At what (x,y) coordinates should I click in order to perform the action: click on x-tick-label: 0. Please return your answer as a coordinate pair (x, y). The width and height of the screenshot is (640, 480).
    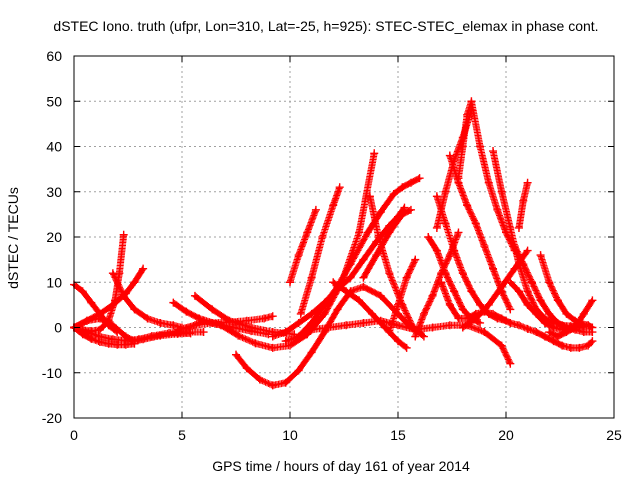
    Looking at the image, I should click on (74, 435).